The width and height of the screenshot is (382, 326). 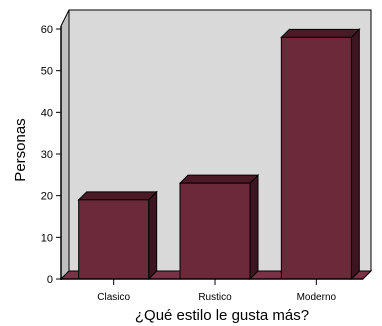 What do you see at coordinates (47, 72) in the screenshot?
I see `y-tick-label: 50` at bounding box center [47, 72].